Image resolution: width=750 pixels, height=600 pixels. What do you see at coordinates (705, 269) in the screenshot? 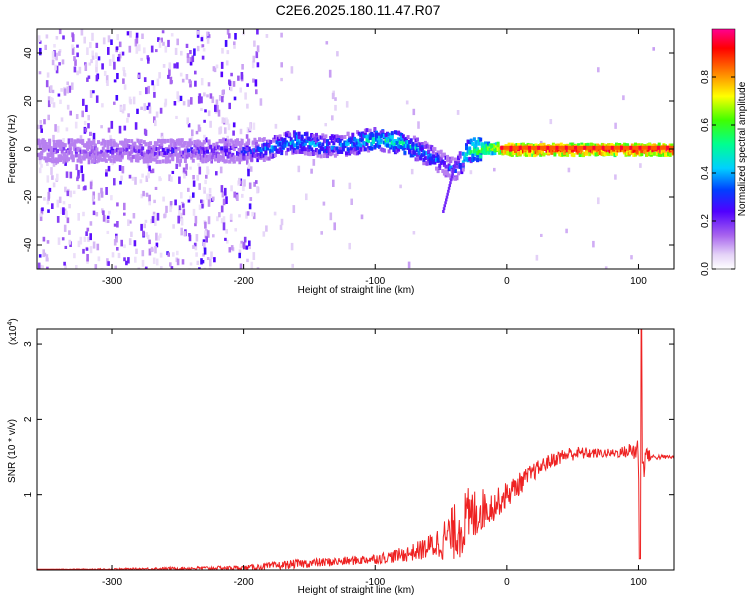
I see `colorbar-tick-label: 0.0` at bounding box center [705, 269].